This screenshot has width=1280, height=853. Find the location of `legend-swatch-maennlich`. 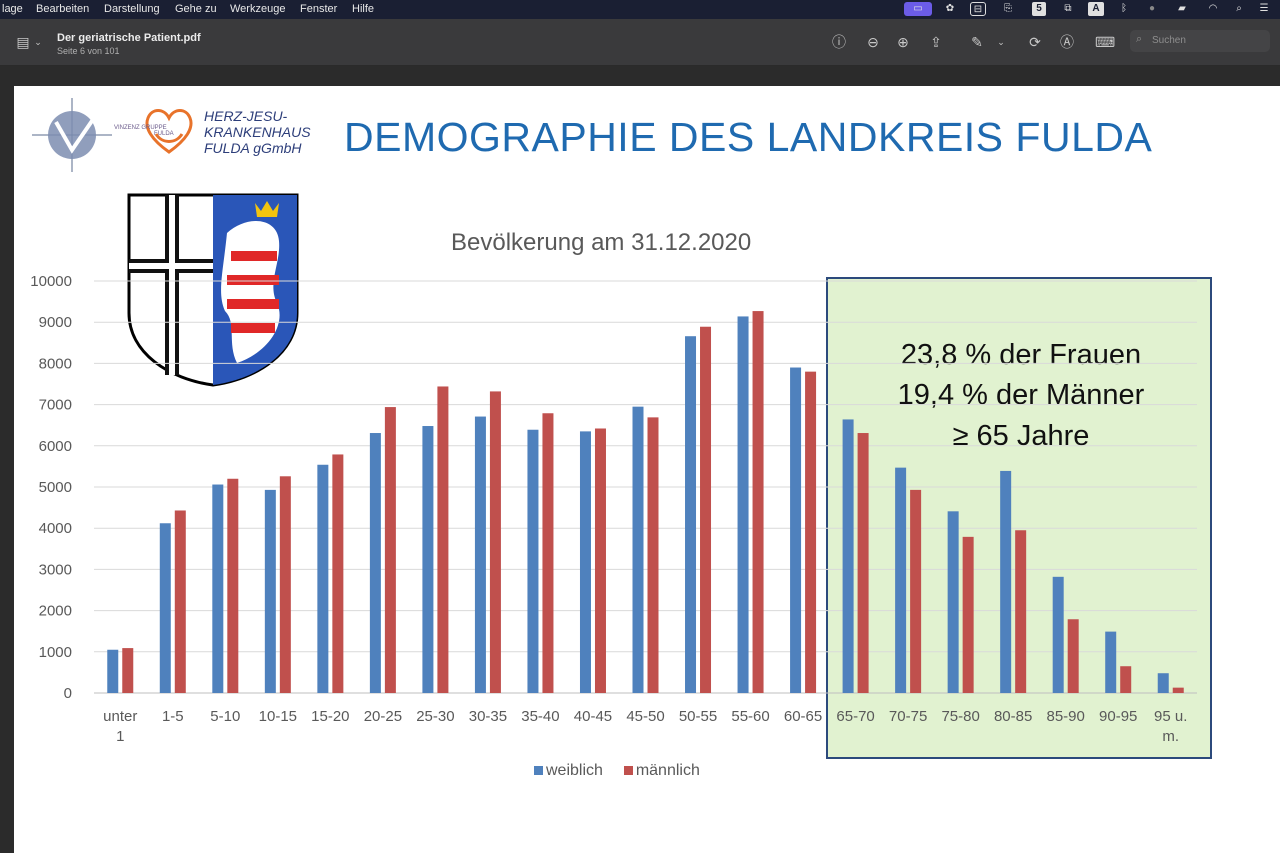

legend-swatch-maennlich is located at coordinates (628, 771).